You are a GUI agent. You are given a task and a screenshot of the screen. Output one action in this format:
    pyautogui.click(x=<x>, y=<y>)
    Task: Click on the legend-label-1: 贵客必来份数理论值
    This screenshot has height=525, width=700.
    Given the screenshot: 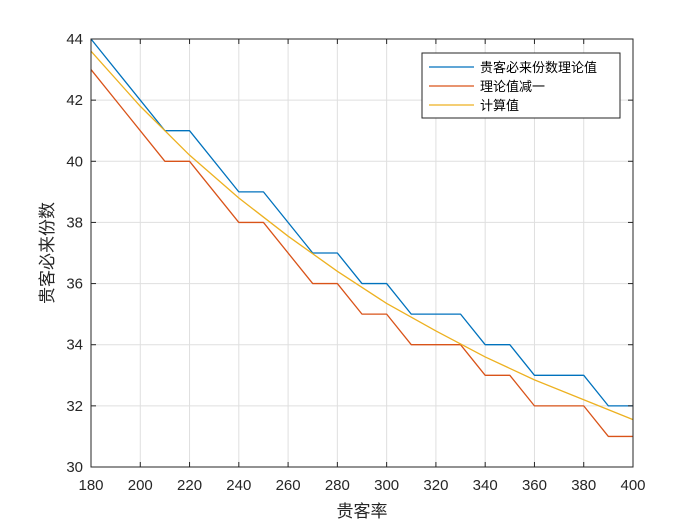 What is the action you would take?
    pyautogui.click(x=538, y=68)
    